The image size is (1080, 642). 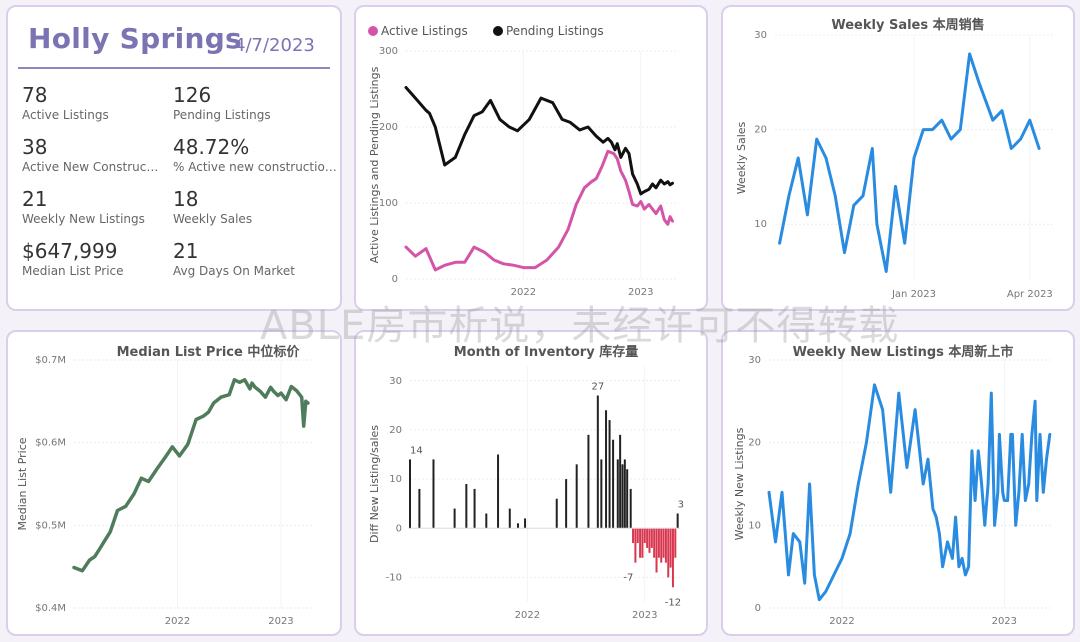 What do you see at coordinates (255, 167) in the screenshot?
I see `kpi-label: % Active new constructions` at bounding box center [255, 167].